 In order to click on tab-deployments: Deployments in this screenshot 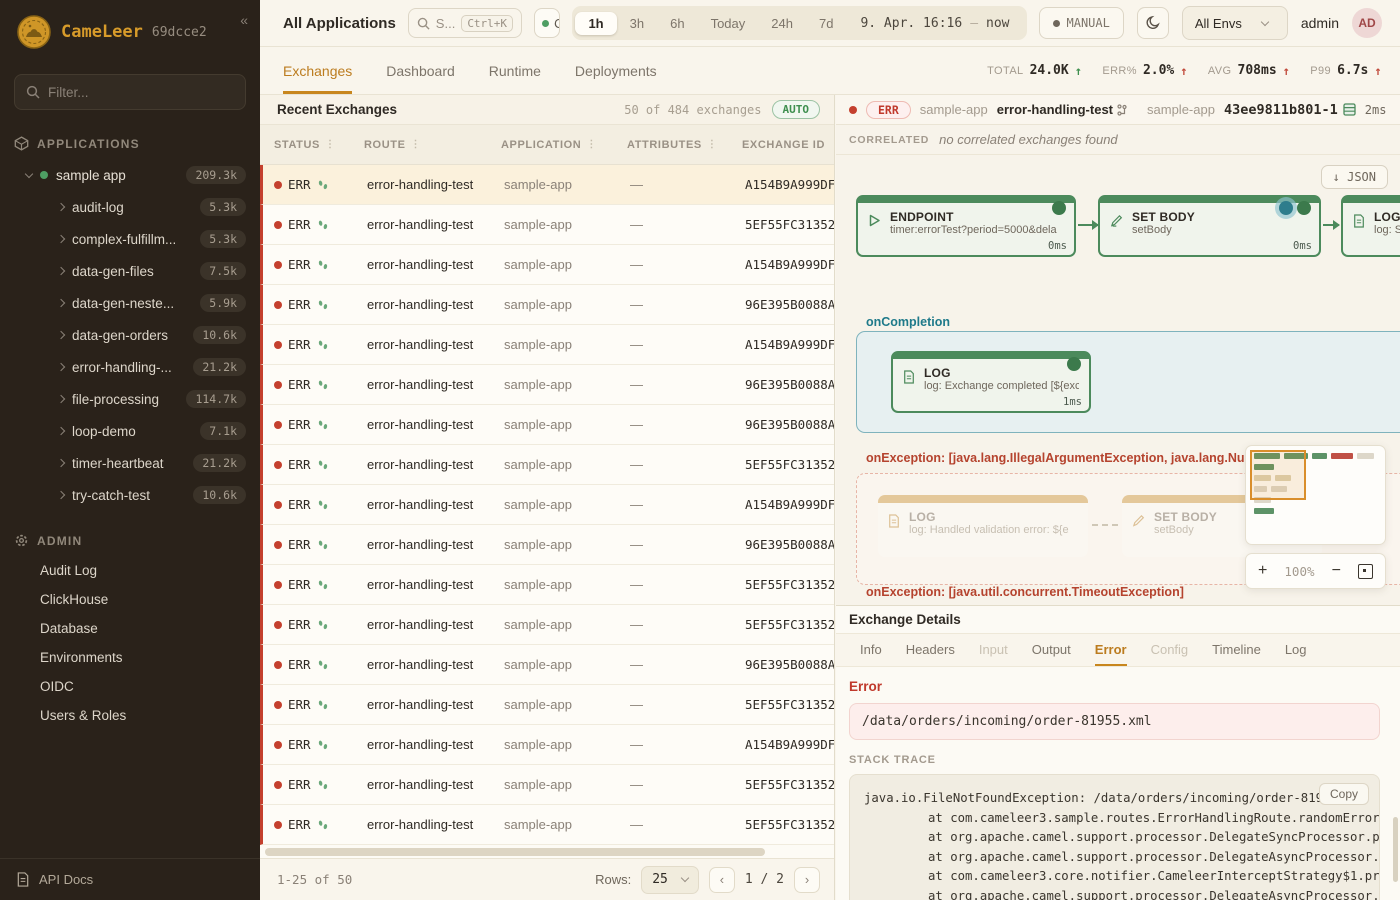, I will do `click(615, 70)`.